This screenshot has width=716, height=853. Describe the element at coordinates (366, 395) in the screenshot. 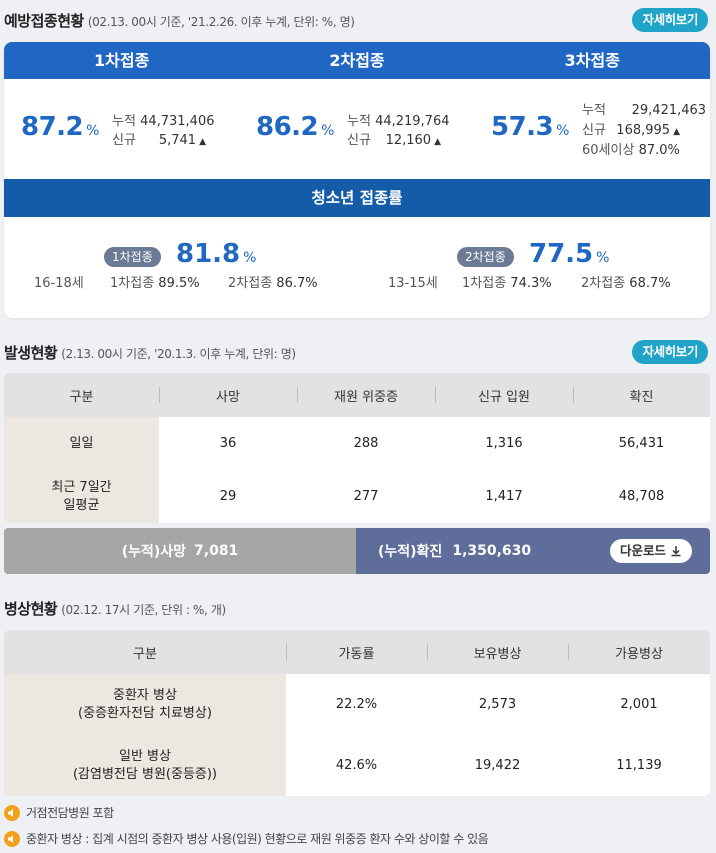

I see `col-header: 재원 위중증` at that location.